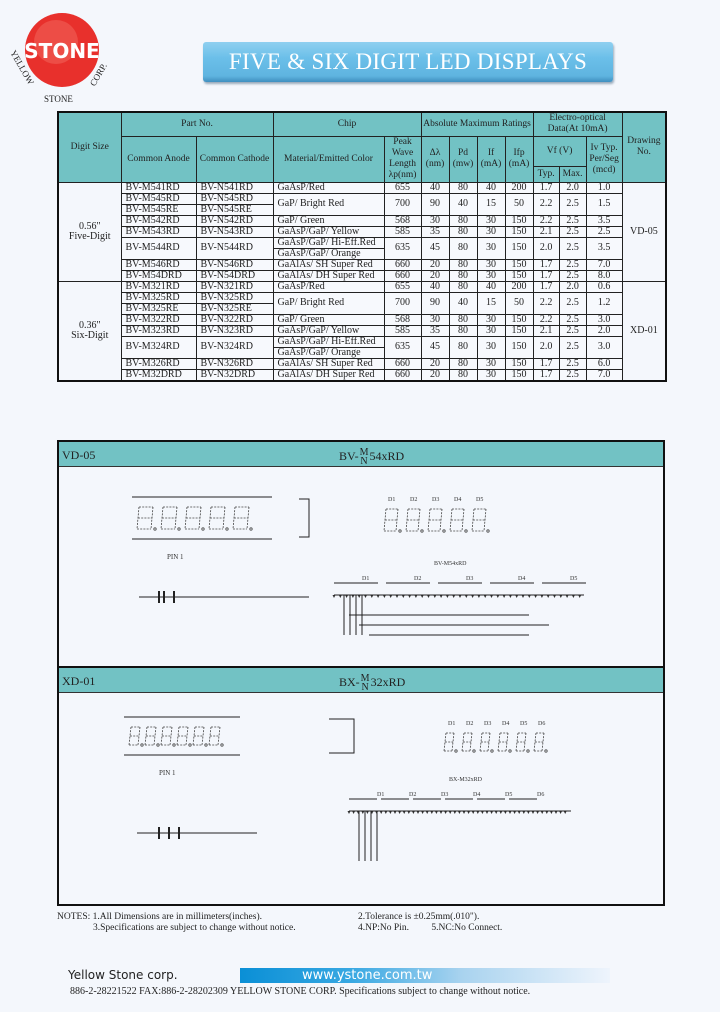 Image resolution: width=720 pixels, height=1012 pixels. What do you see at coordinates (604, 286) in the screenshot?
I see `iv-typ: 0.6` at bounding box center [604, 286].